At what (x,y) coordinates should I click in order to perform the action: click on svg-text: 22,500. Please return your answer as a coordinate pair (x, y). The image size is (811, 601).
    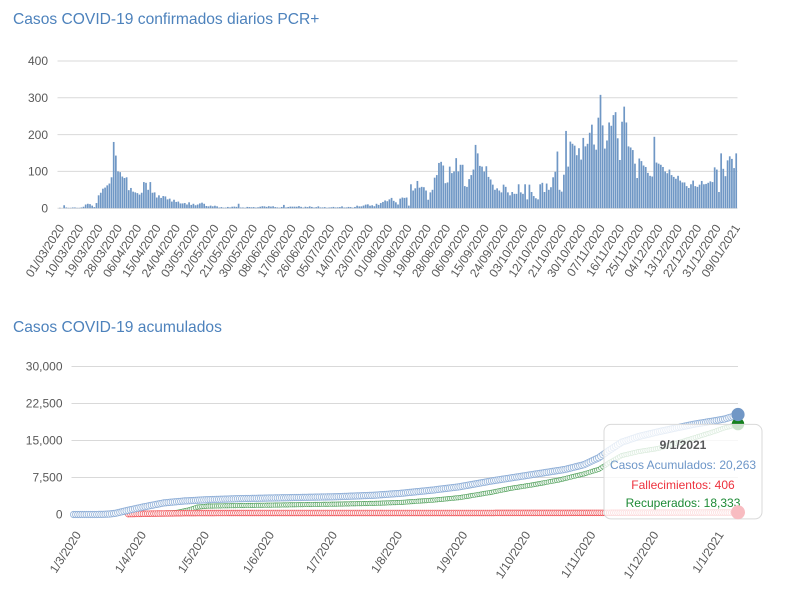
    Looking at the image, I should click on (44, 404).